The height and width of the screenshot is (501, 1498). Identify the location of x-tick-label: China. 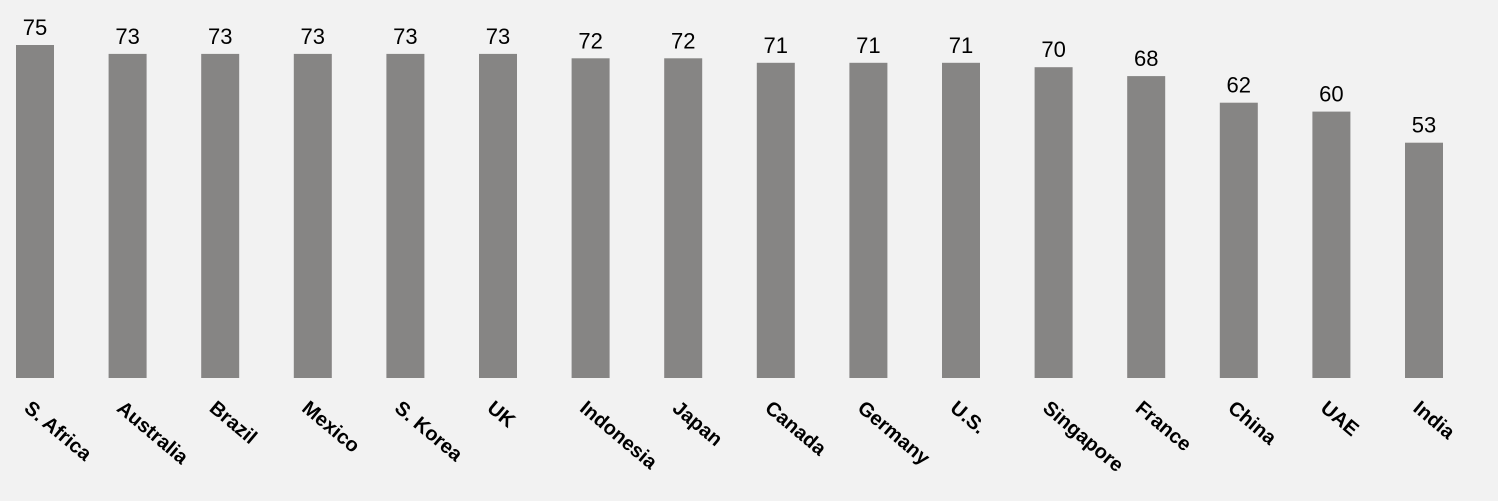
(1252, 423).